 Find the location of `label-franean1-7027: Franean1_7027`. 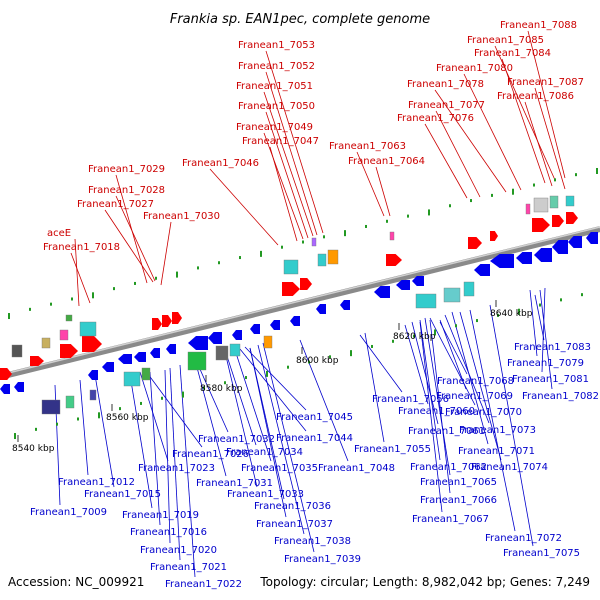

label-franean1-7027: Franean1_7027 is located at coordinates (115, 204).